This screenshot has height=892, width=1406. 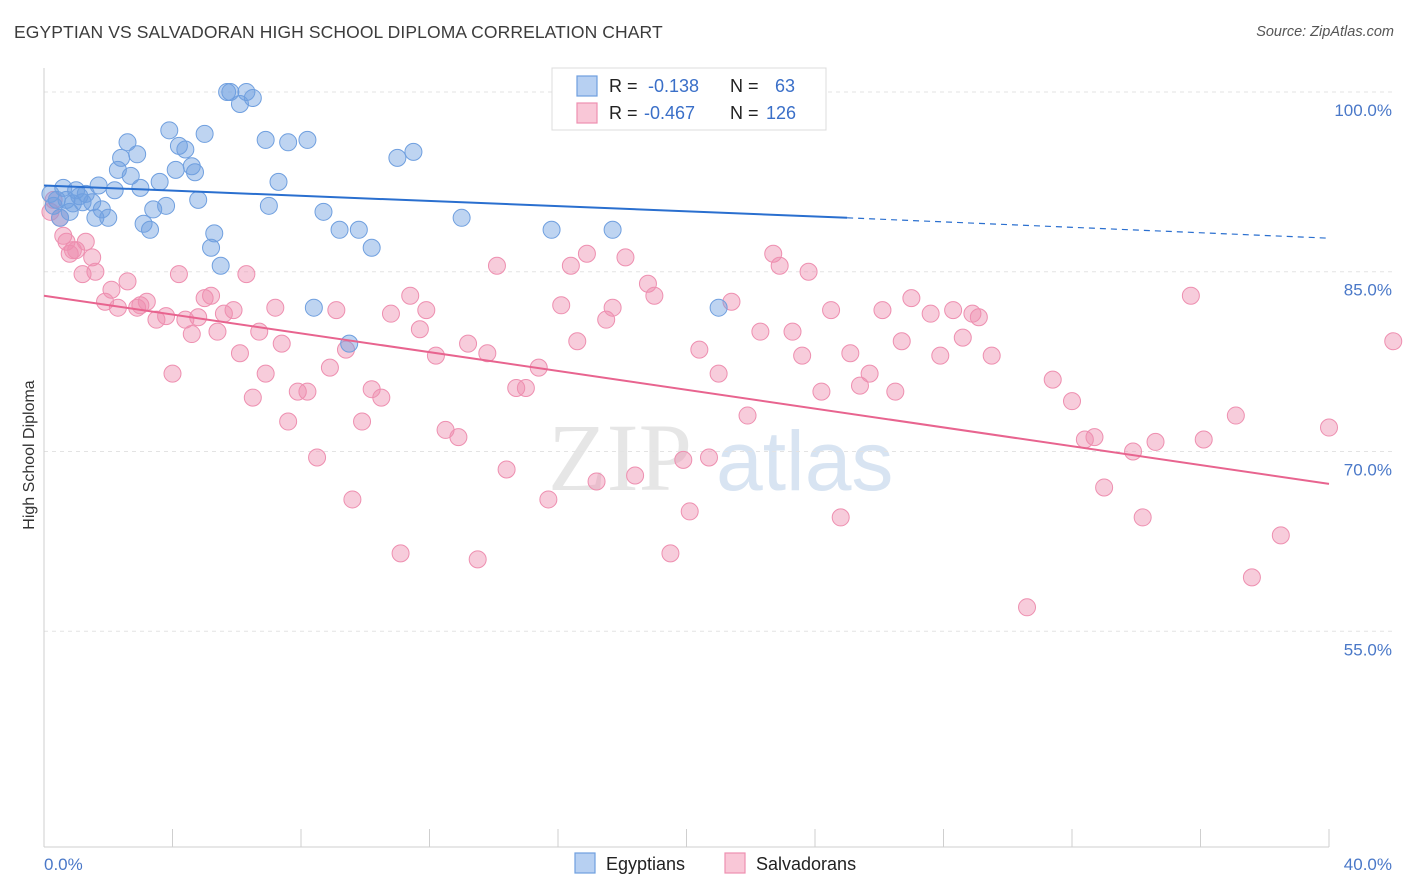 What do you see at coordinates (1325, 32) in the screenshot?
I see `source-label: Source: ZipAtlas.com` at bounding box center [1325, 32].